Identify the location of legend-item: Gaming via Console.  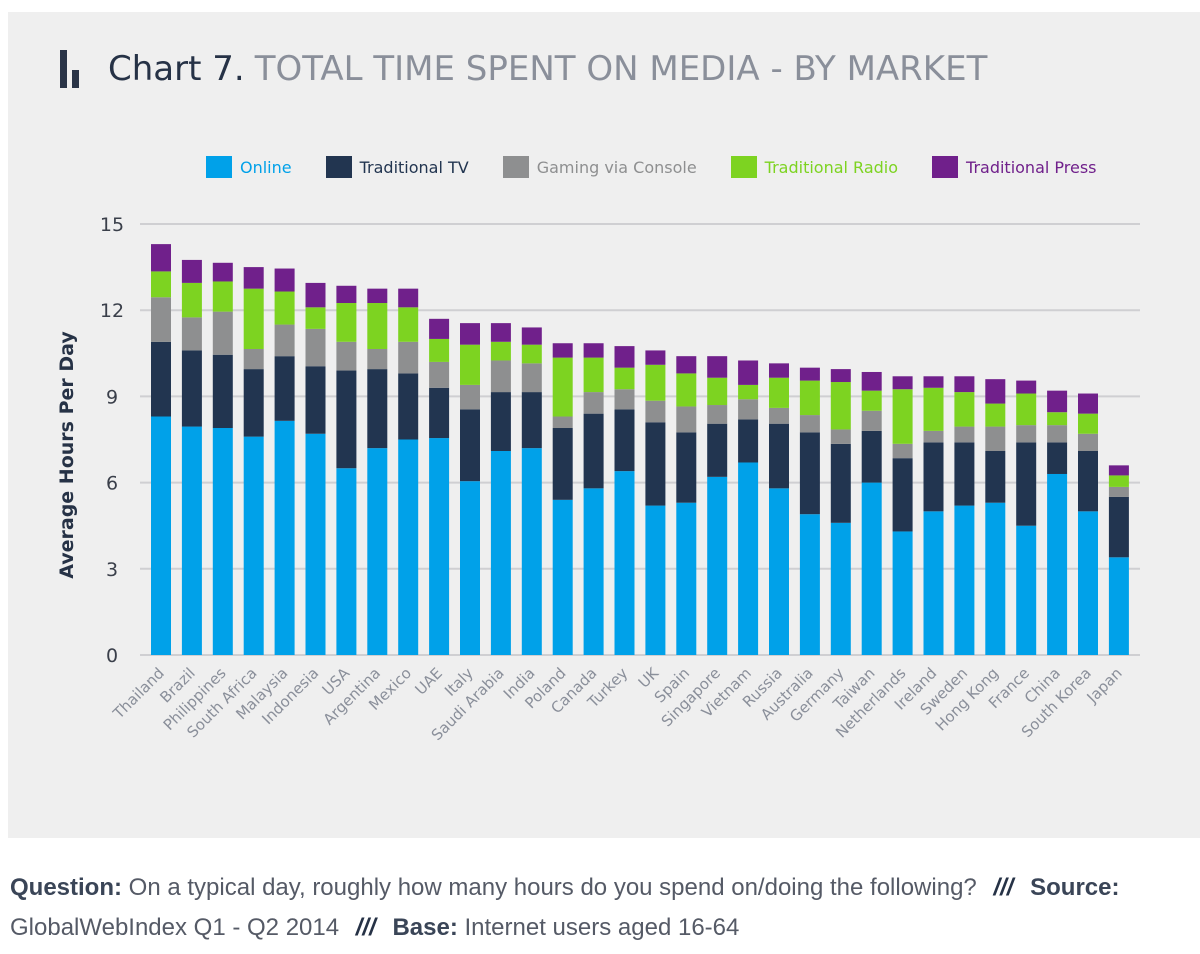
(599, 167).